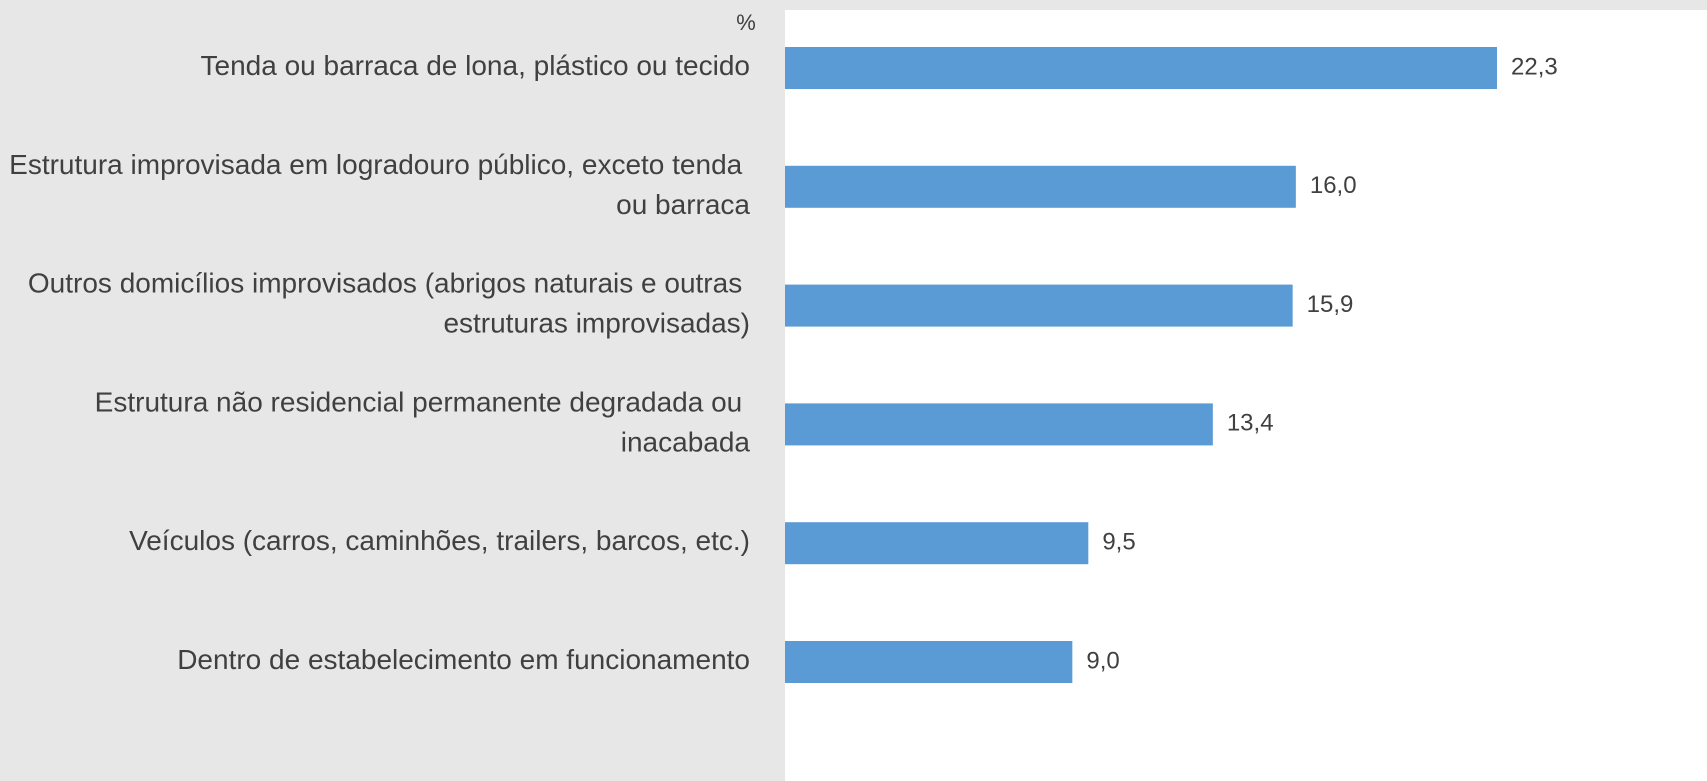 The height and width of the screenshot is (781, 1707). What do you see at coordinates (746, 22) in the screenshot?
I see `unit-label: %` at bounding box center [746, 22].